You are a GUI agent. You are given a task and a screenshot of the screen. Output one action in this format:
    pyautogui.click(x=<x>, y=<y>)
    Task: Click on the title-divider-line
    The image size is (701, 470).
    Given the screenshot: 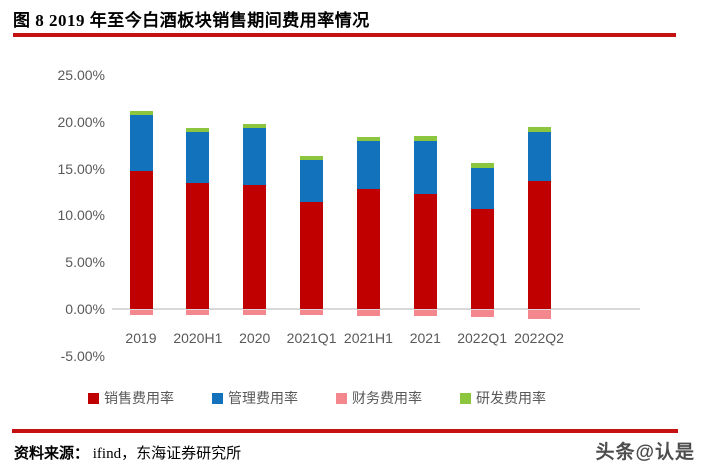 What is the action you would take?
    pyautogui.click(x=344, y=35)
    